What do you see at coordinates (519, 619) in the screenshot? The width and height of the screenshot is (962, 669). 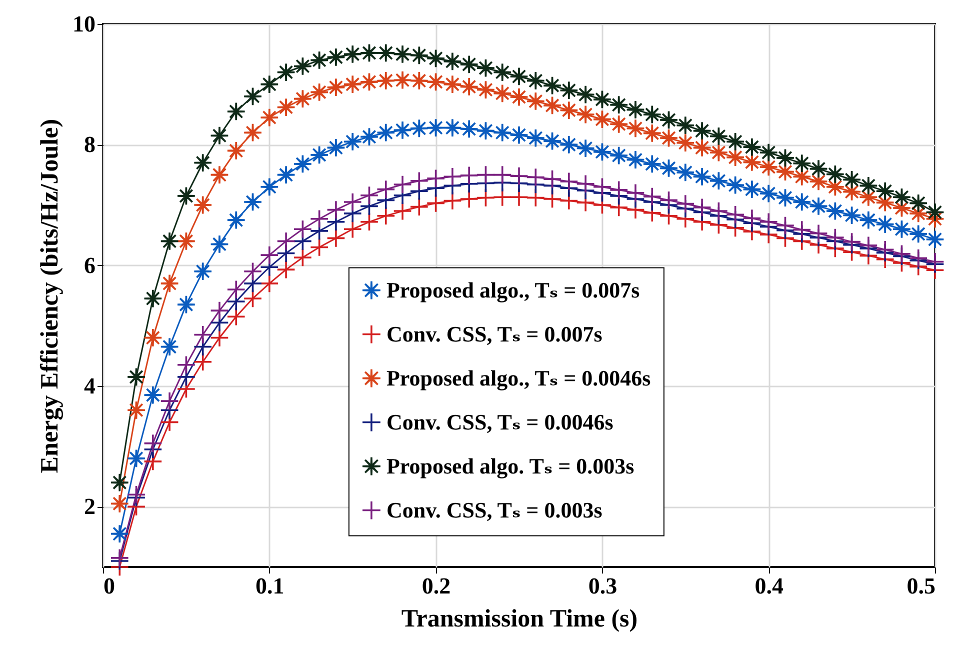 I see `x-axis-title: Transmission Time (s)` at bounding box center [519, 619].